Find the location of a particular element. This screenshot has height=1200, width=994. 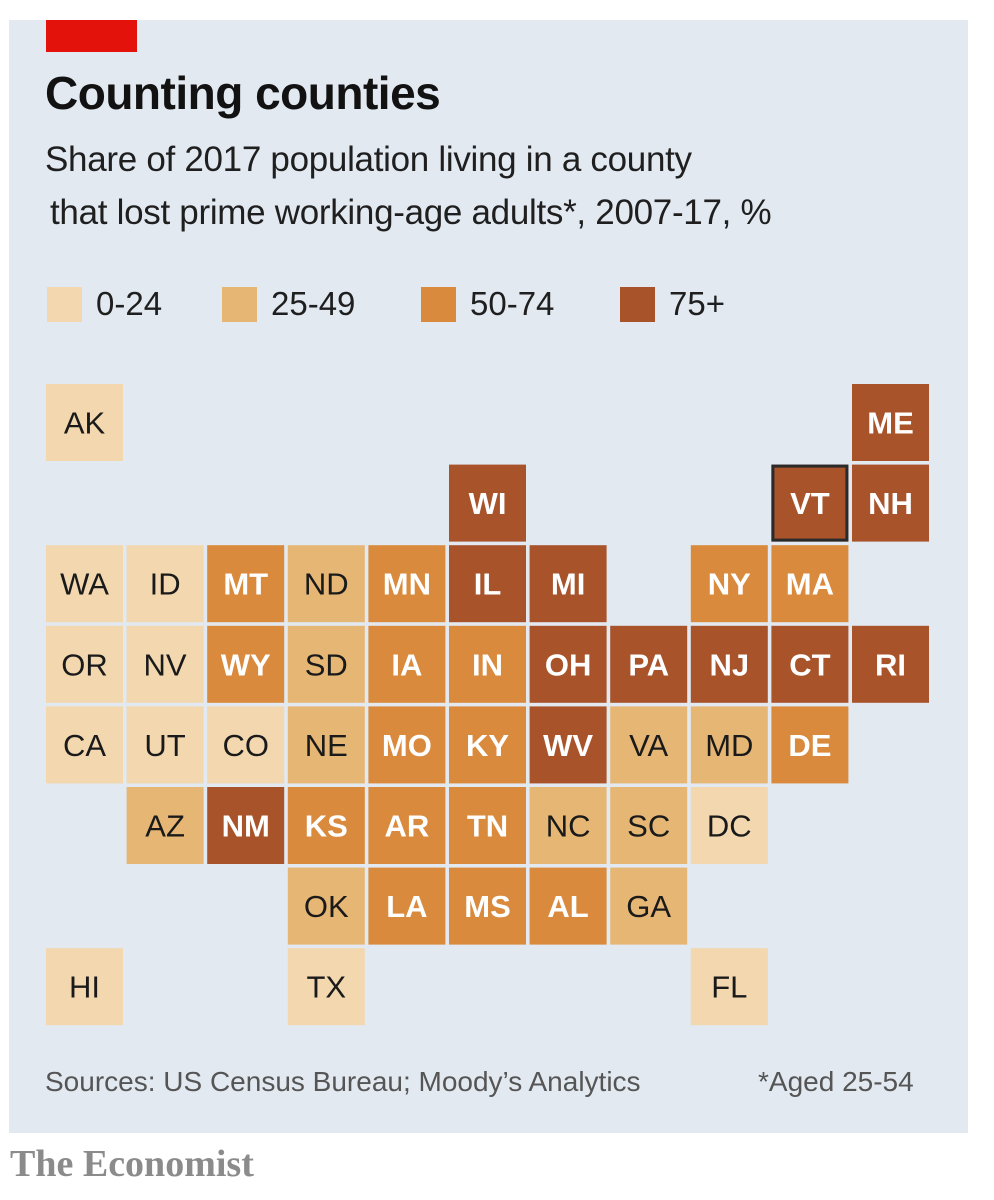

state-label: OR is located at coordinates (84, 664).